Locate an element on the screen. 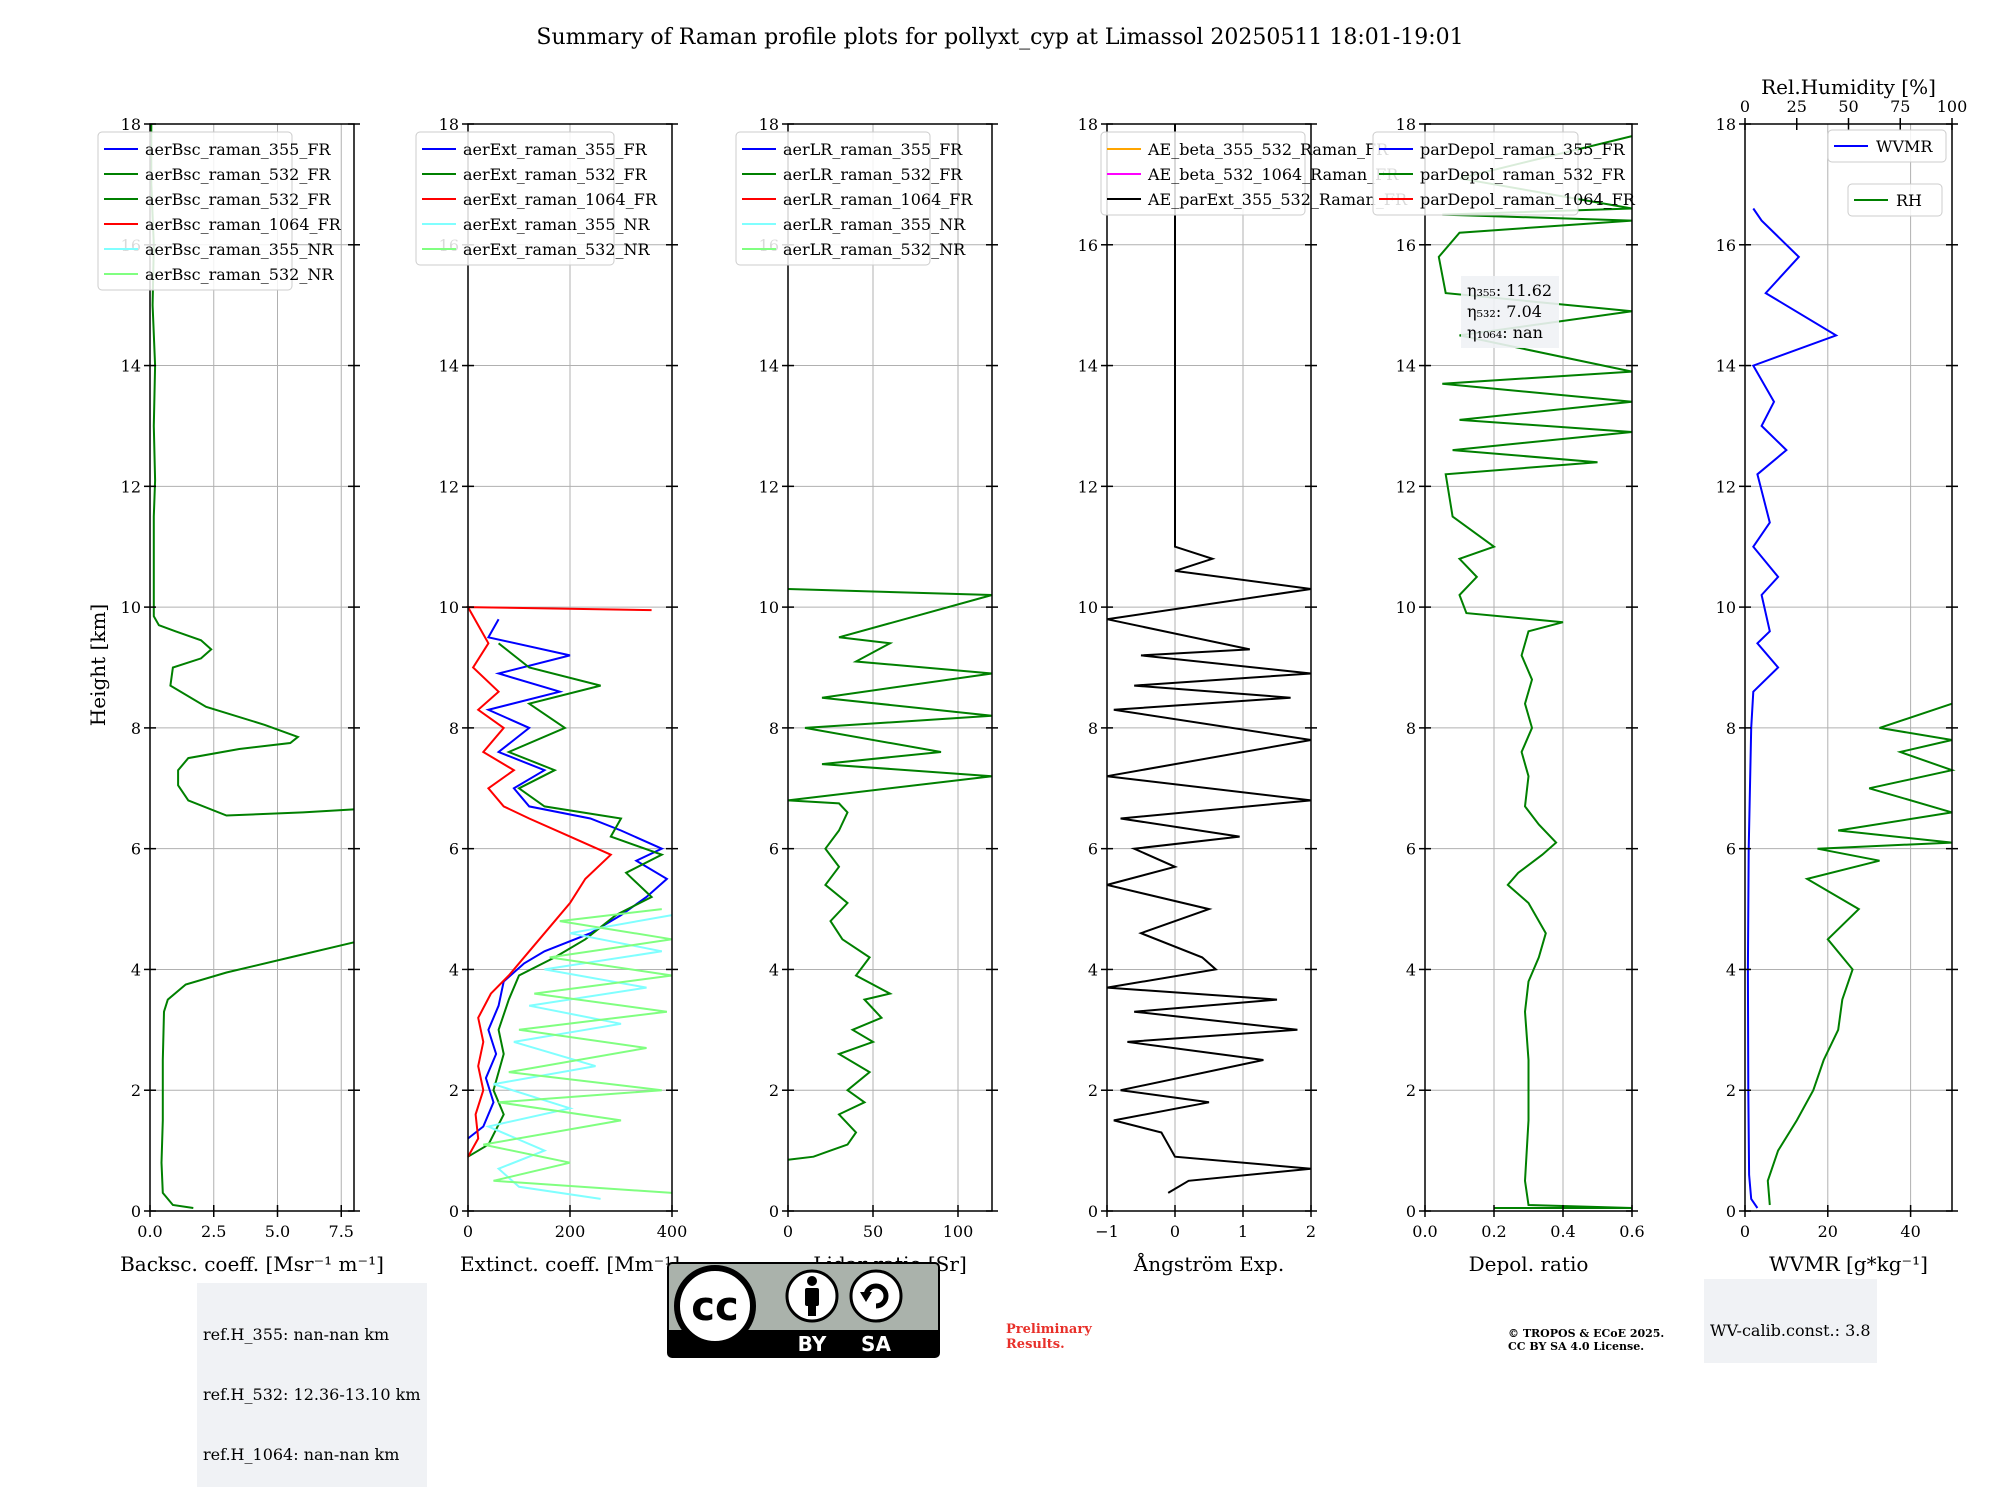 This screenshot has width=2000, height=1487. eta-annotation-line: η₅₃₂: 7.04 is located at coordinates (1504, 311).